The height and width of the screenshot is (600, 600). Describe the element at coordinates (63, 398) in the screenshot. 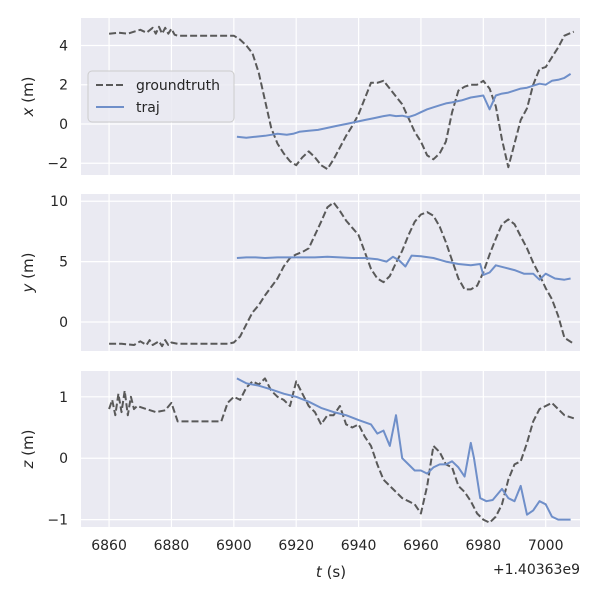

I see `y-tick-label: 1` at that location.